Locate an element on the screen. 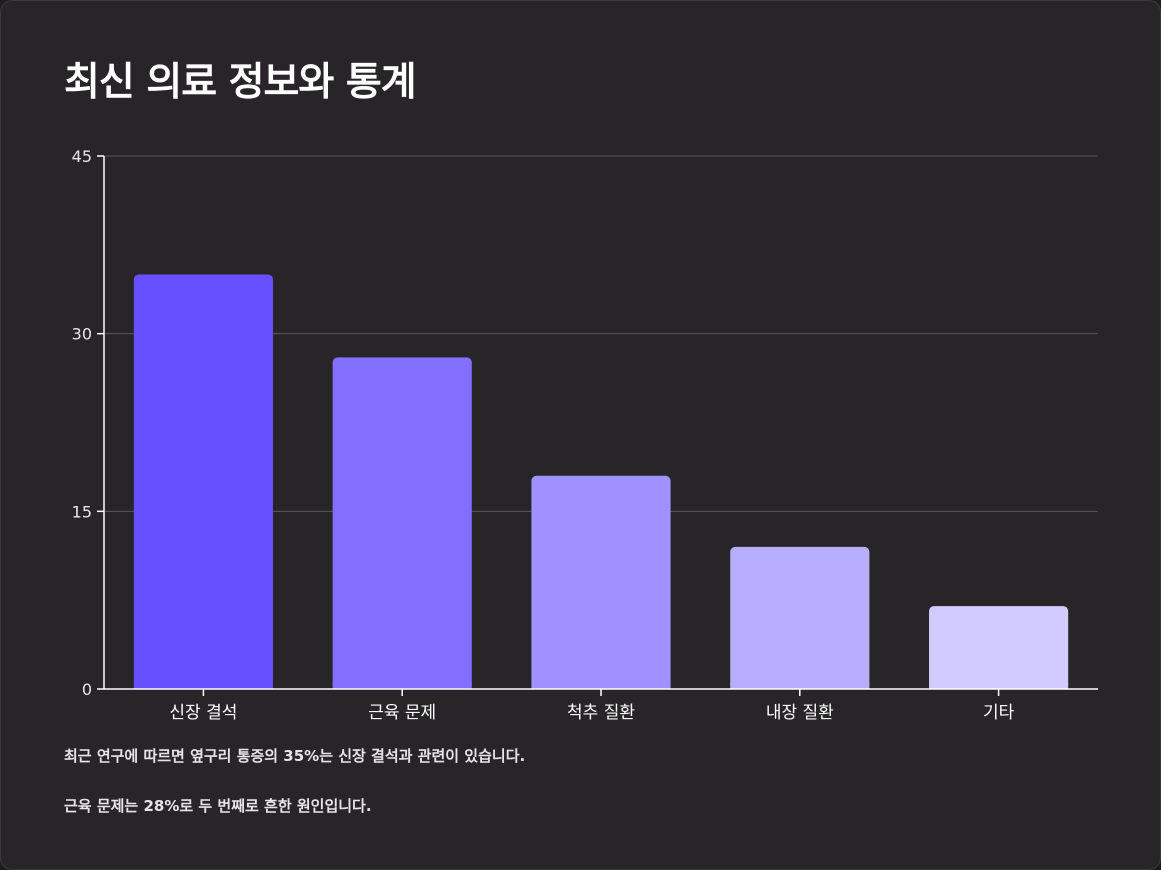 The image size is (1161, 870). y-tick-label: 30 is located at coordinates (82, 334).